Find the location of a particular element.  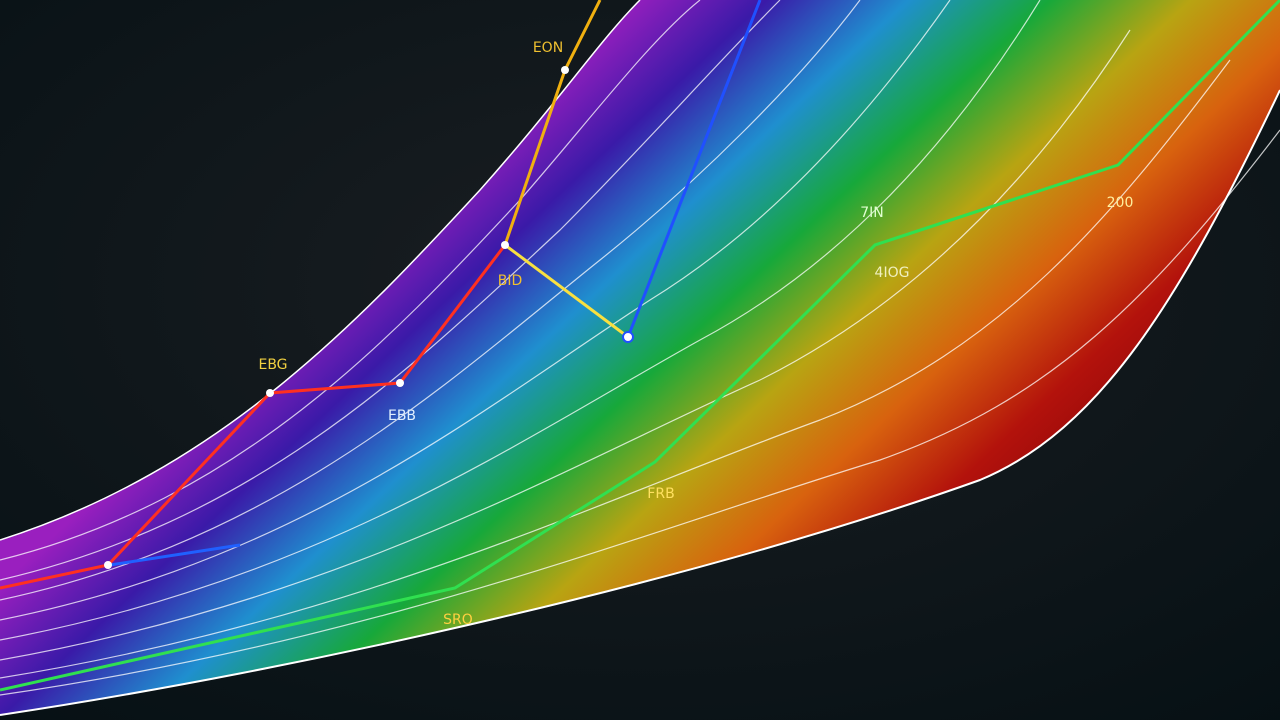

label: 4IOG is located at coordinates (892, 273).